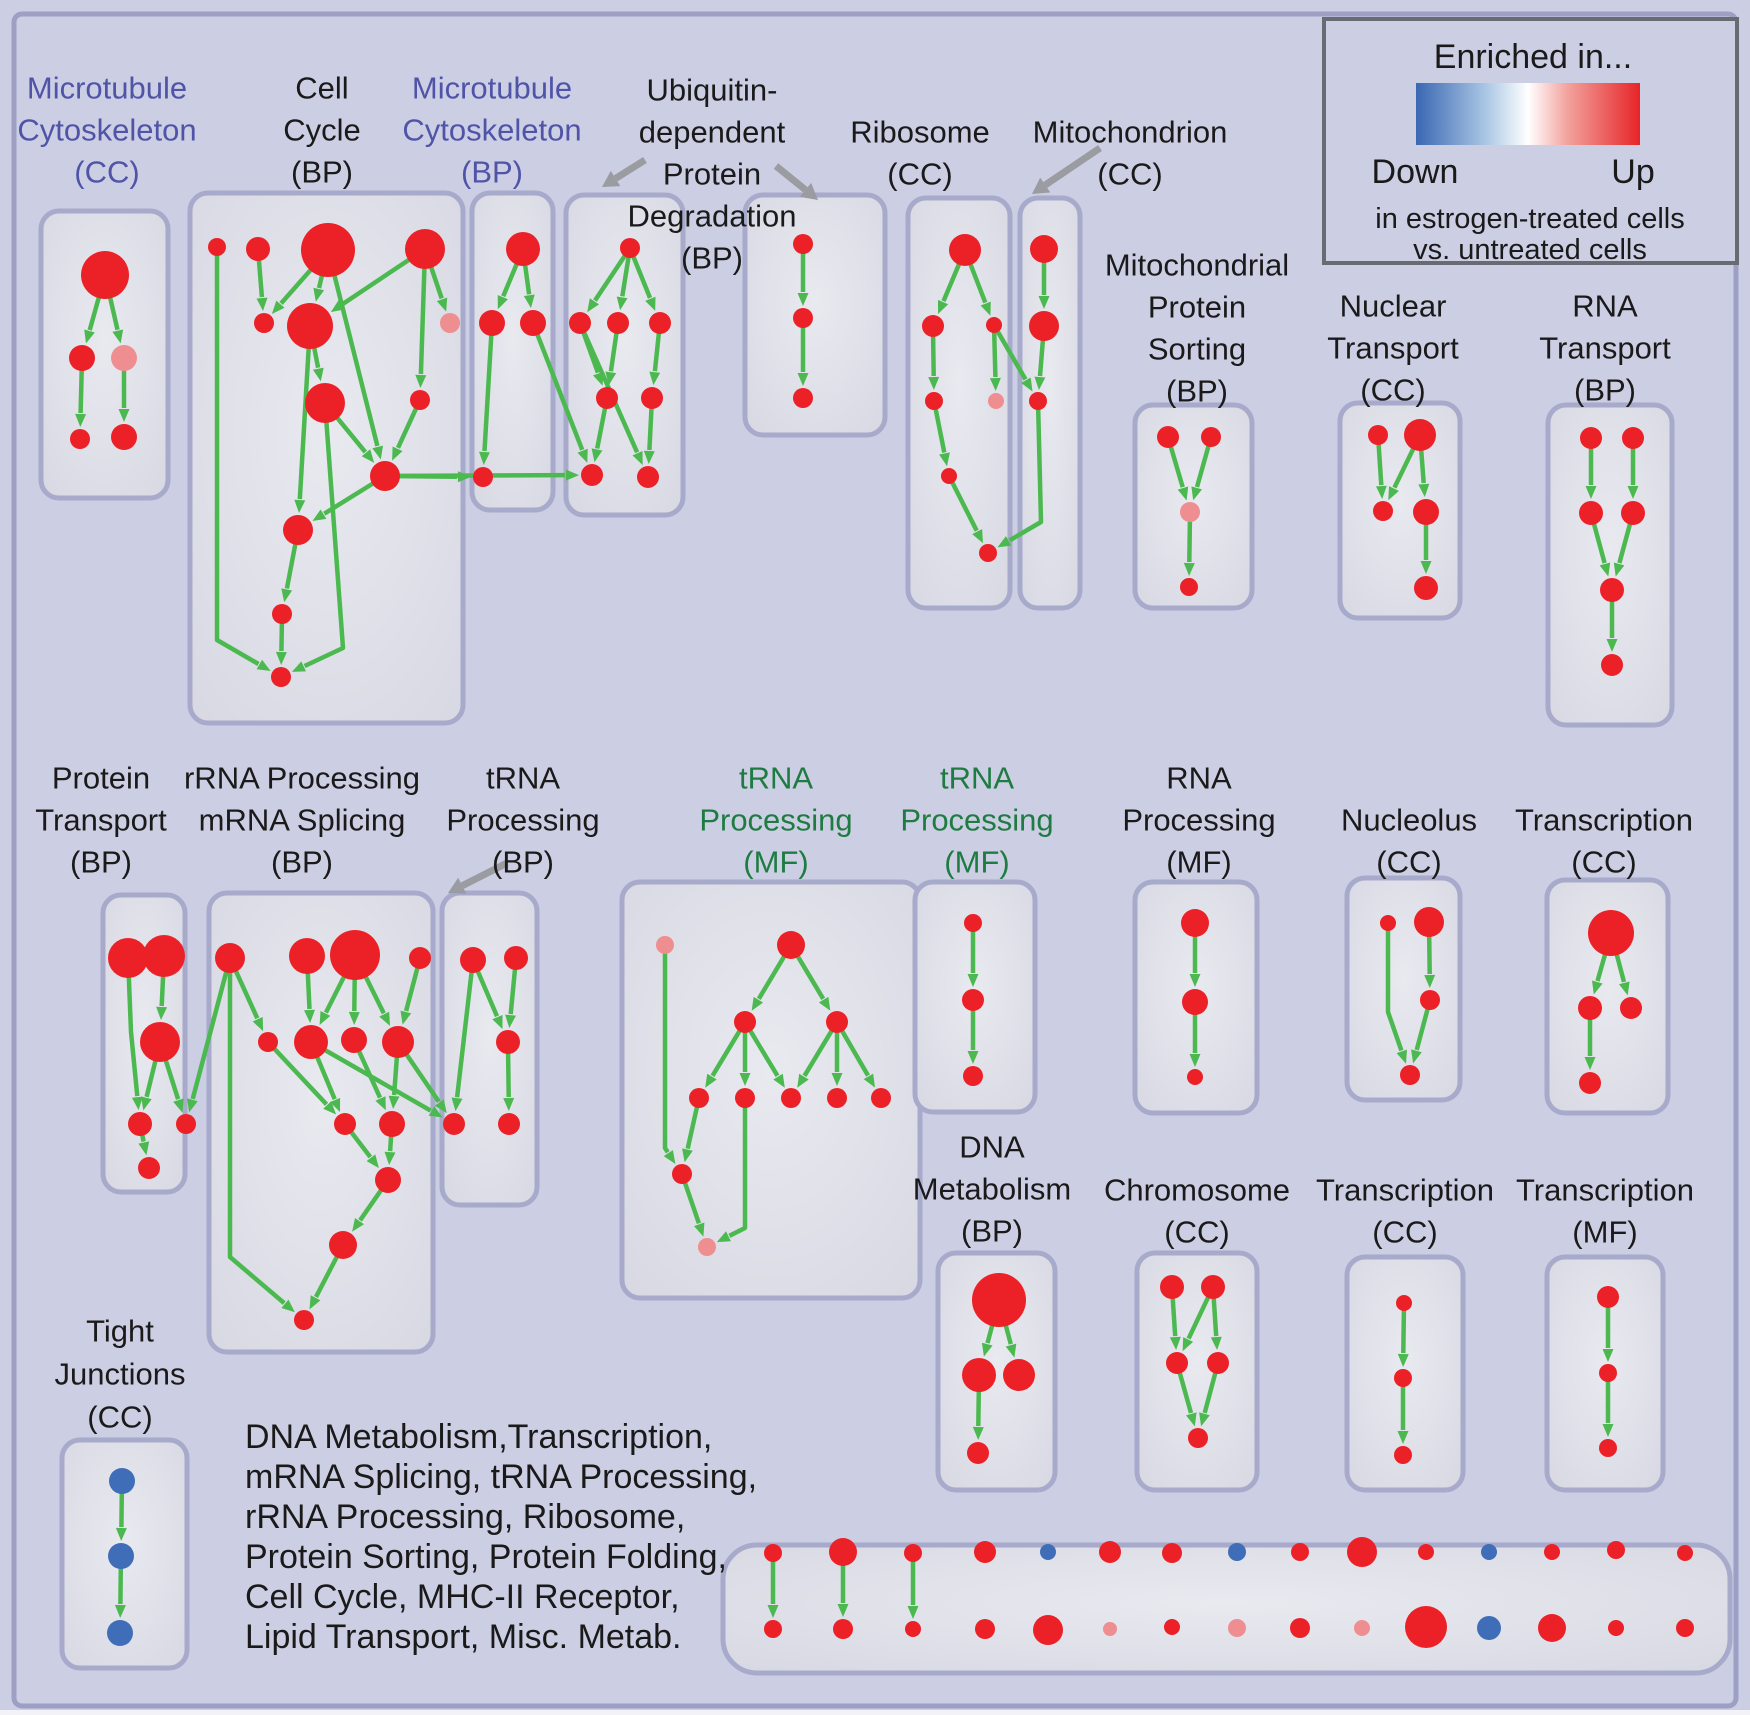 This screenshot has width=1750, height=1715. I want to click on cluster-box-transcription-cc-mid, so click(1607, 996).